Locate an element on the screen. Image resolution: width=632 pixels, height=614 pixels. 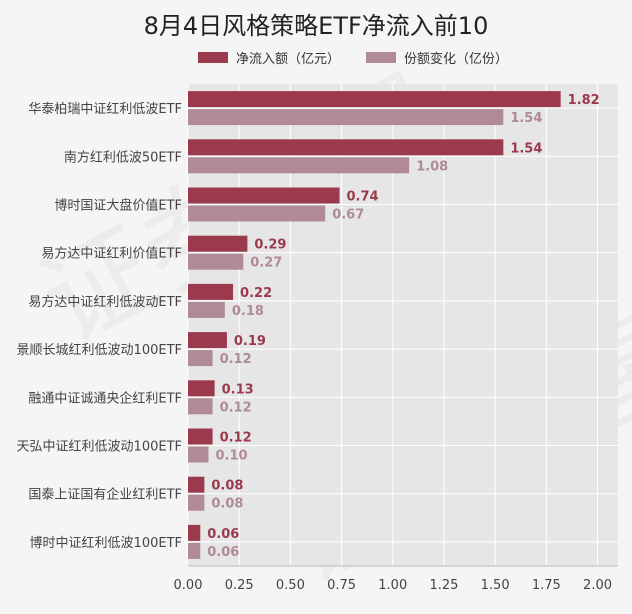
legend-swatch-share-change is located at coordinates (381, 57).